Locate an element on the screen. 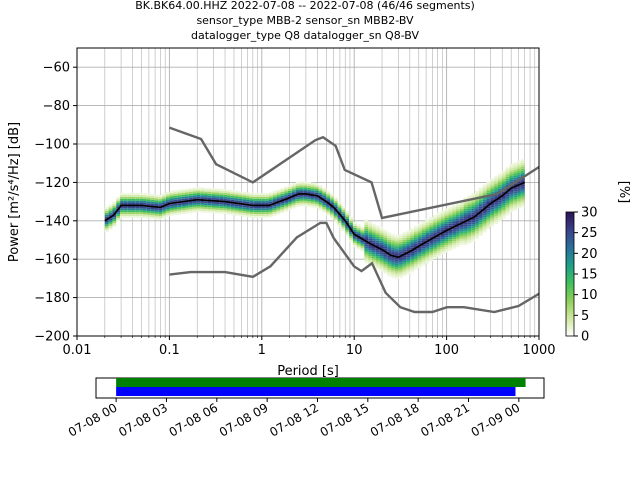 Image resolution: width=640 pixels, height=484 pixels. timeline-tick-label: 07-09 00 is located at coordinates (496, 419).